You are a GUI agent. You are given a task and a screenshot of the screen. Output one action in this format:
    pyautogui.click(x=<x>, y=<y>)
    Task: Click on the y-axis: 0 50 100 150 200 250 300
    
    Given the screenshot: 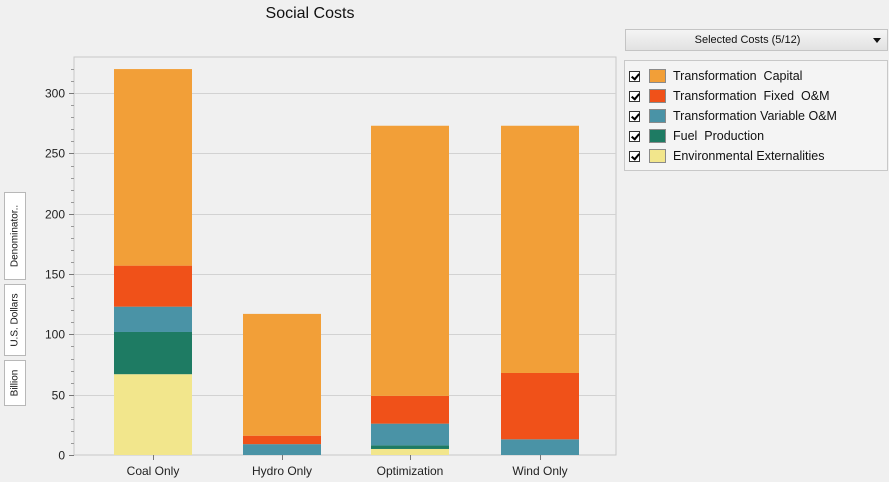 What is the action you would take?
    pyautogui.click(x=59, y=266)
    